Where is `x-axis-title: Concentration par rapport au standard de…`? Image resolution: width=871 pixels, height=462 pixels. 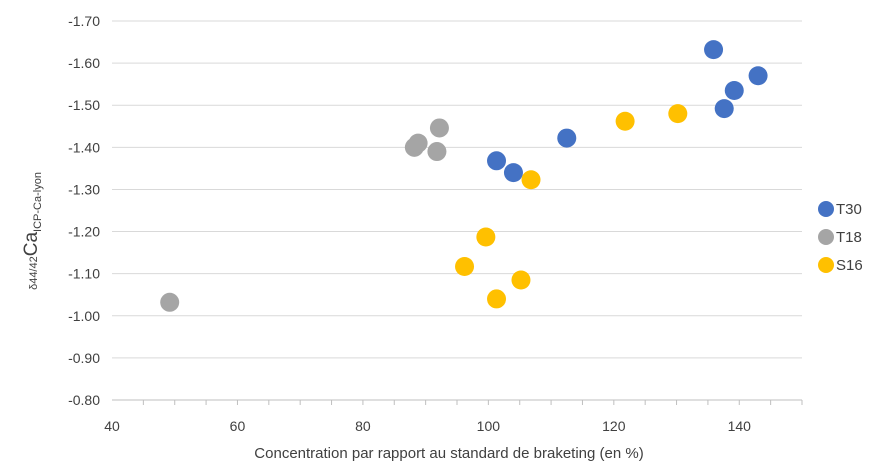
x-axis-title: Concentration par rapport au standard de… is located at coordinates (448, 453).